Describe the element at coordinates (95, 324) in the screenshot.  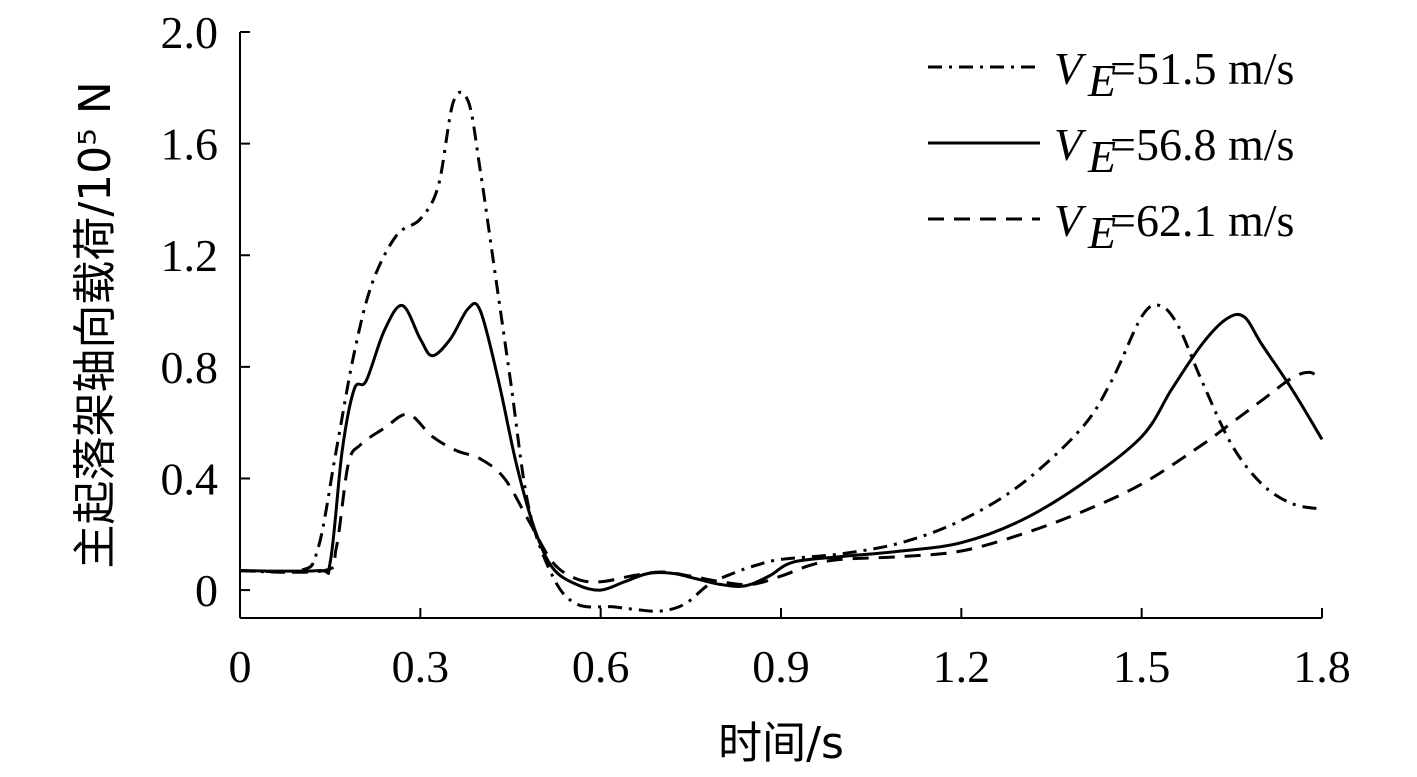
I see `y-axis-title: 主起落架轴向载荷/10⁵ N` at that location.